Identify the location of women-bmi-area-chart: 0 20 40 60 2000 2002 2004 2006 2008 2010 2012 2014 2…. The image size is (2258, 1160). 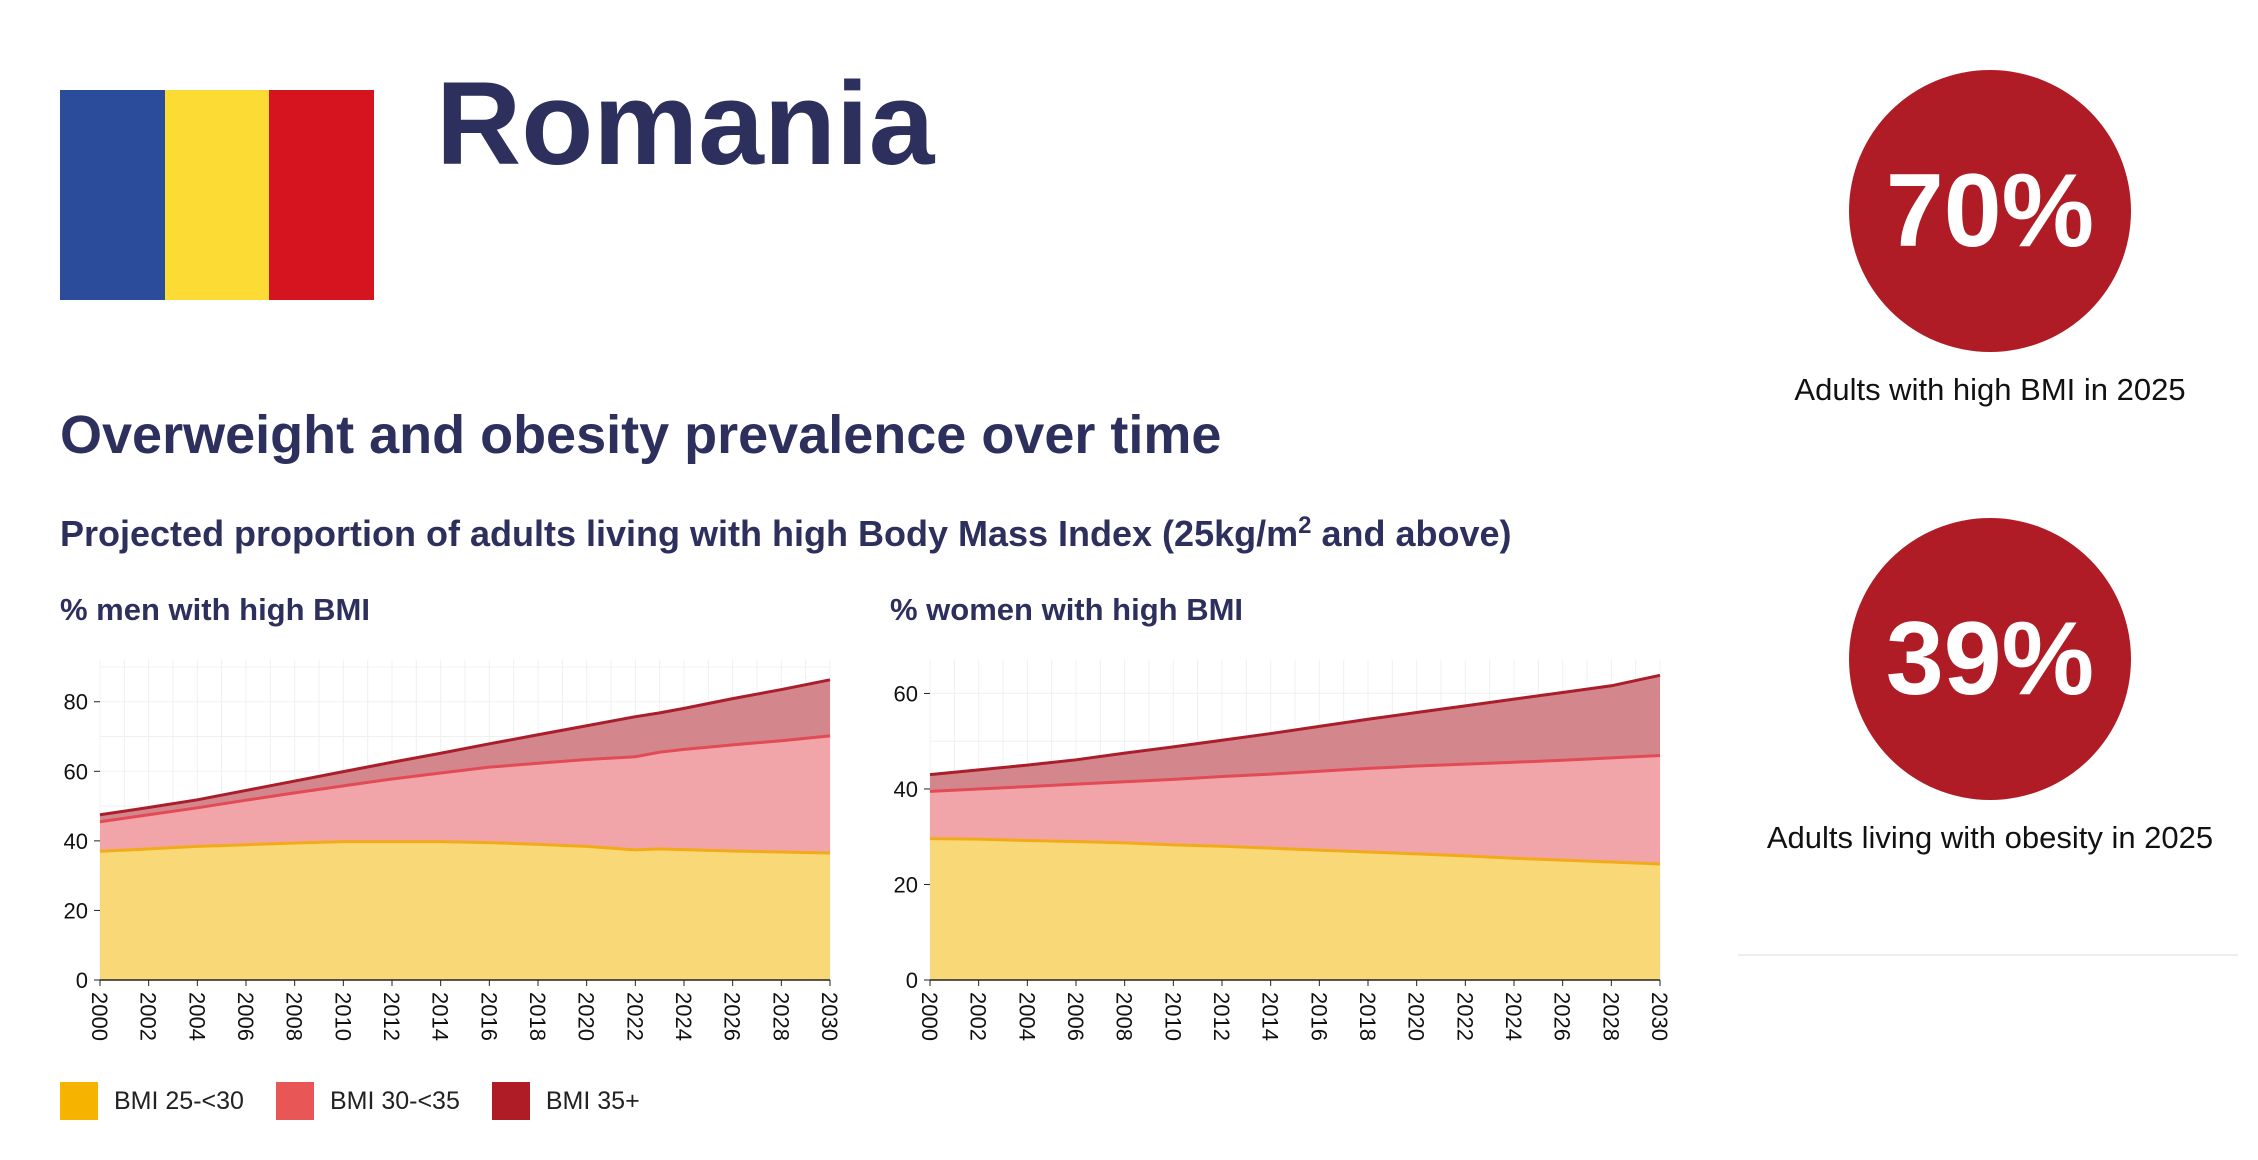
(1283, 850).